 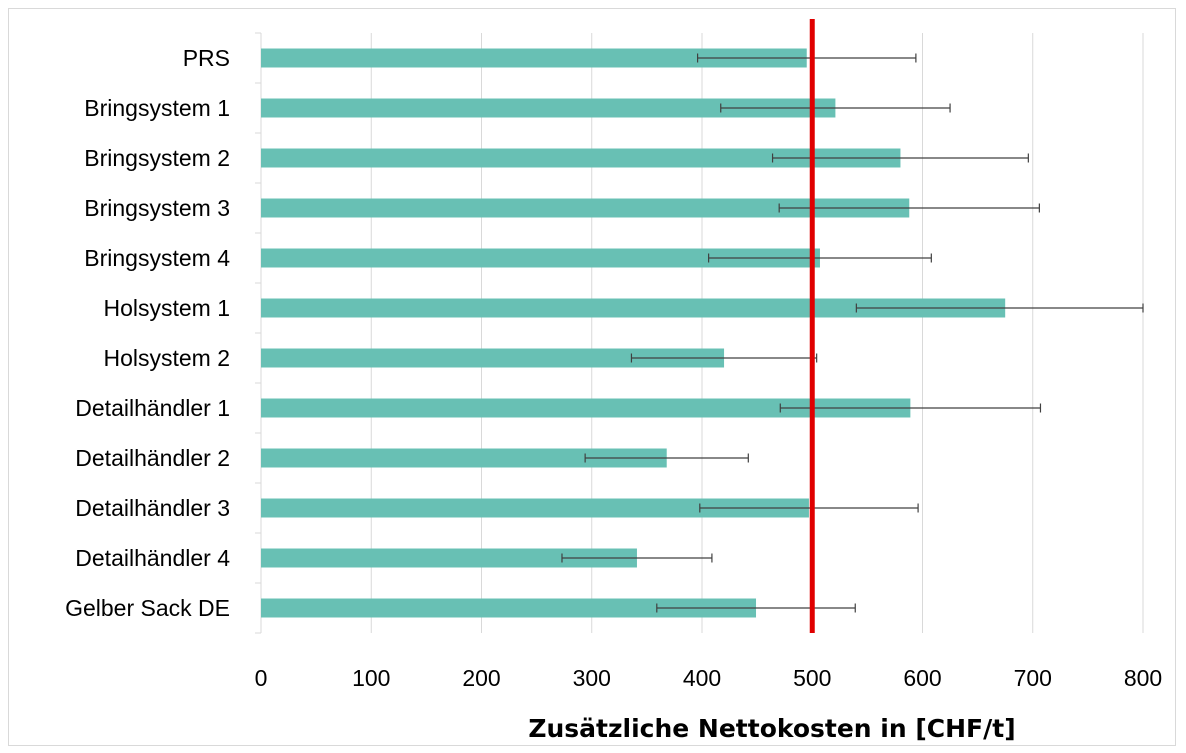 I want to click on x-tick-label: 100, so click(x=371, y=678).